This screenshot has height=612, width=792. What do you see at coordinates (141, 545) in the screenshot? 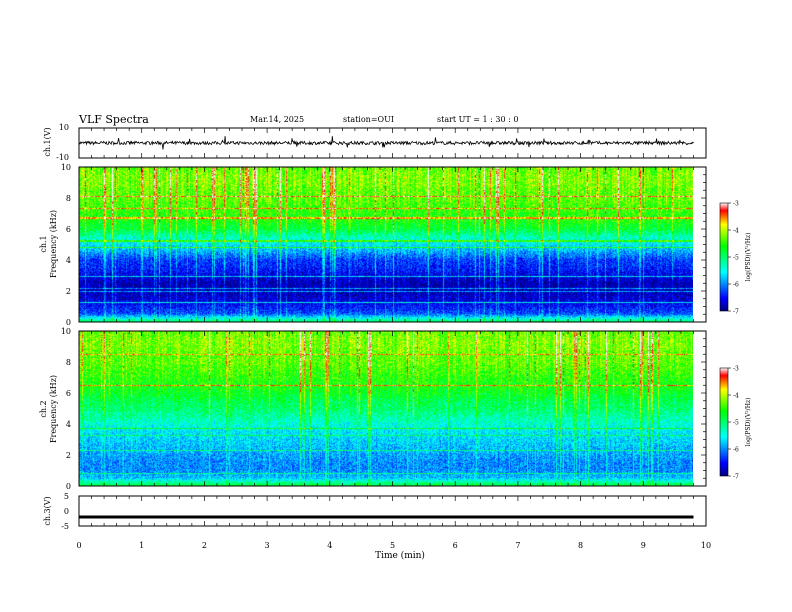
I see `x-tick-label: 1` at bounding box center [141, 545].